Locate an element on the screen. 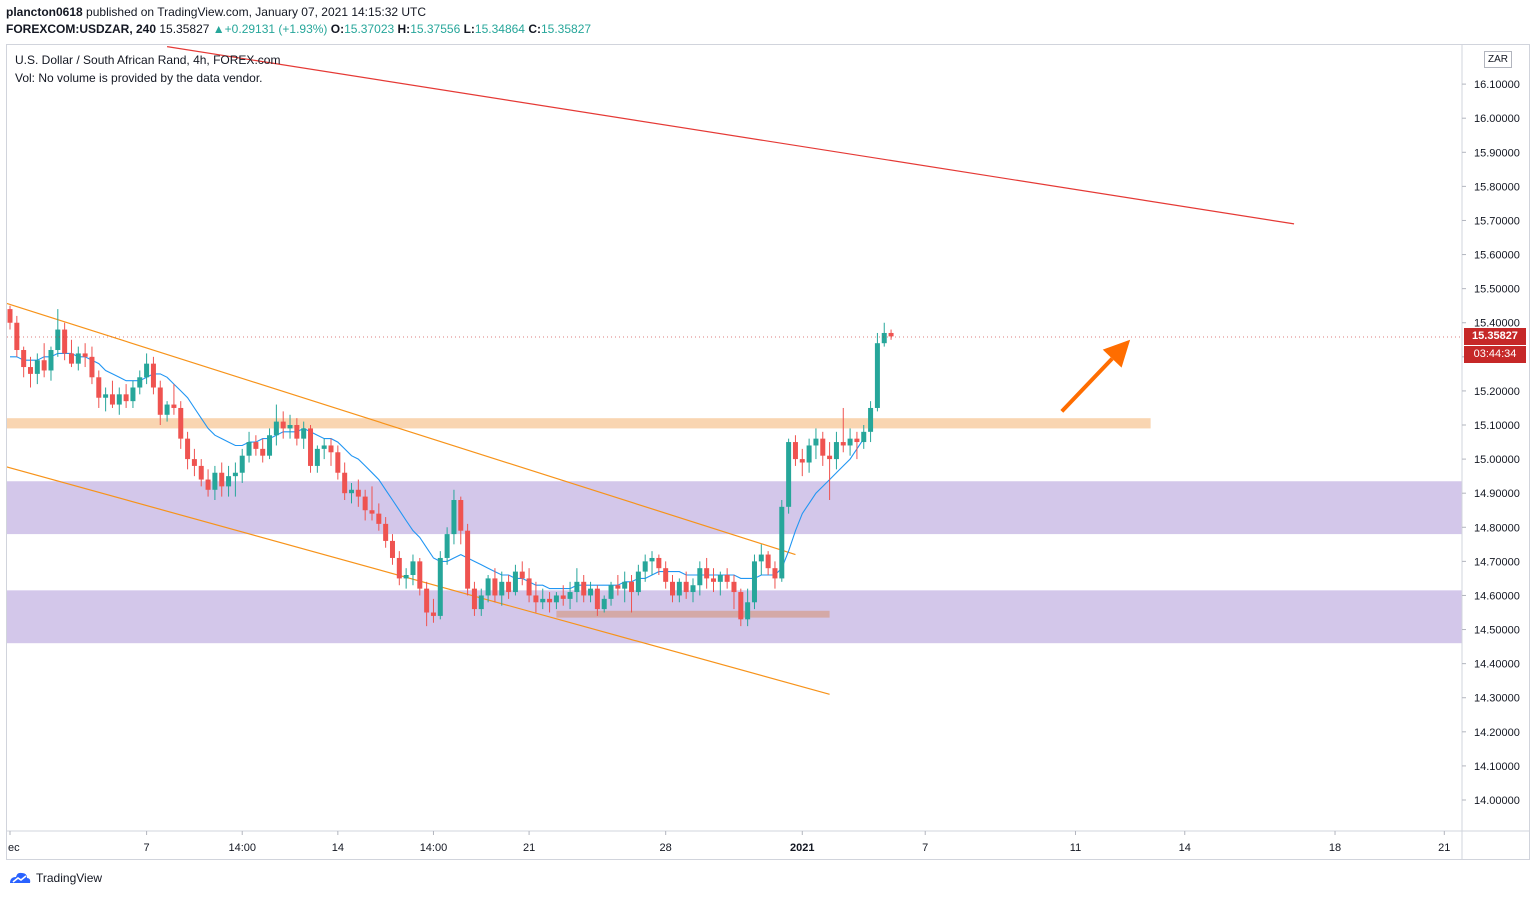  price-tick-label: 15.80000 is located at coordinates (1497, 187).